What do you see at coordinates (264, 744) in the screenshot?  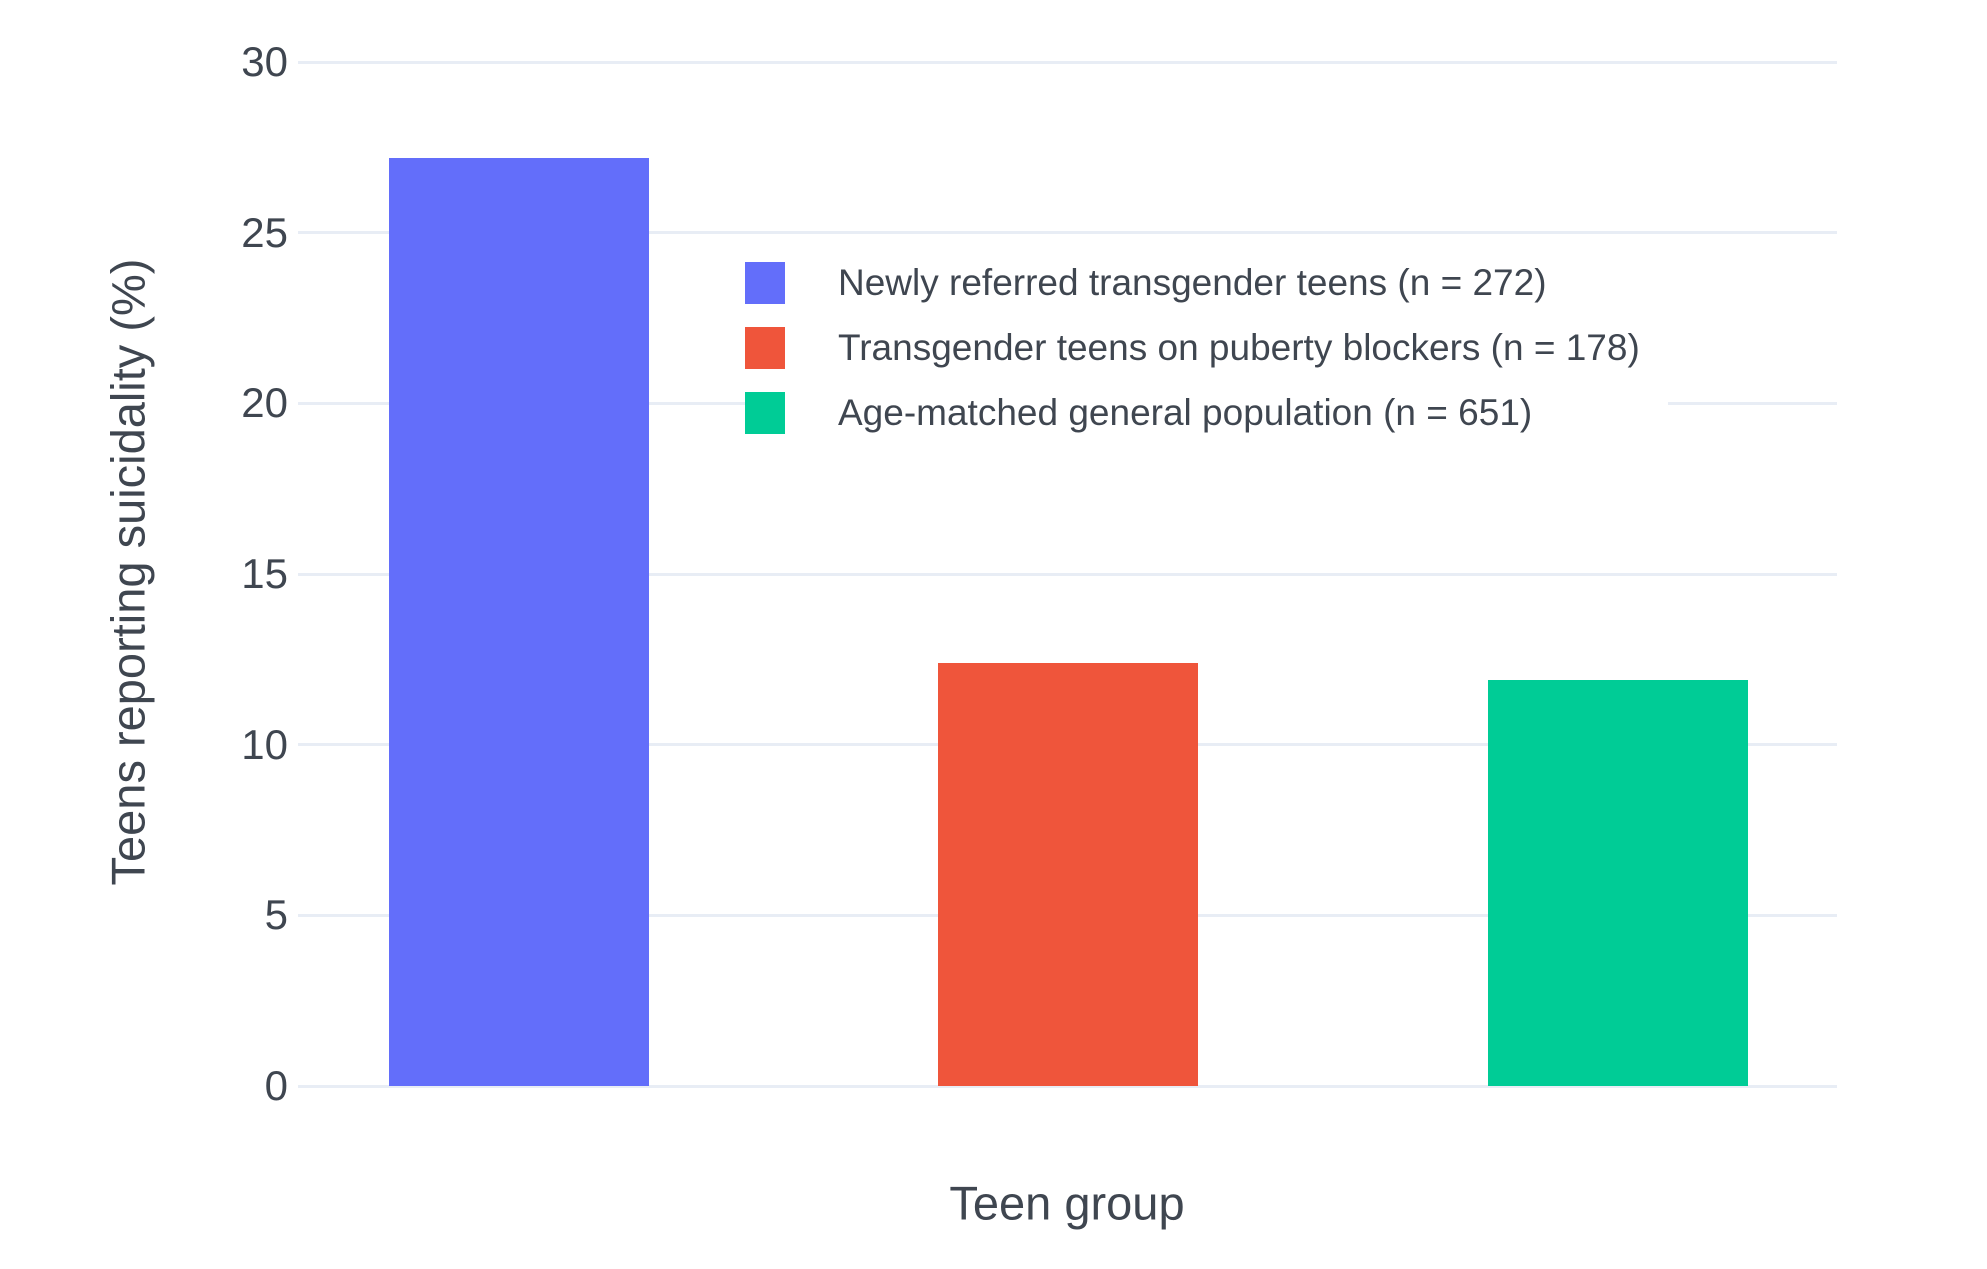 I see `y-tick-label-10: 10` at bounding box center [264, 744].